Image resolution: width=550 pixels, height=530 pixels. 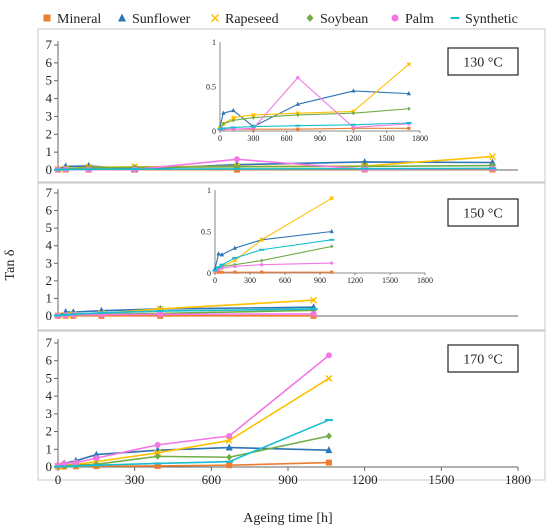 What do you see at coordinates (135, 479) in the screenshot?
I see `x-tick-label: 300` at bounding box center [135, 479].